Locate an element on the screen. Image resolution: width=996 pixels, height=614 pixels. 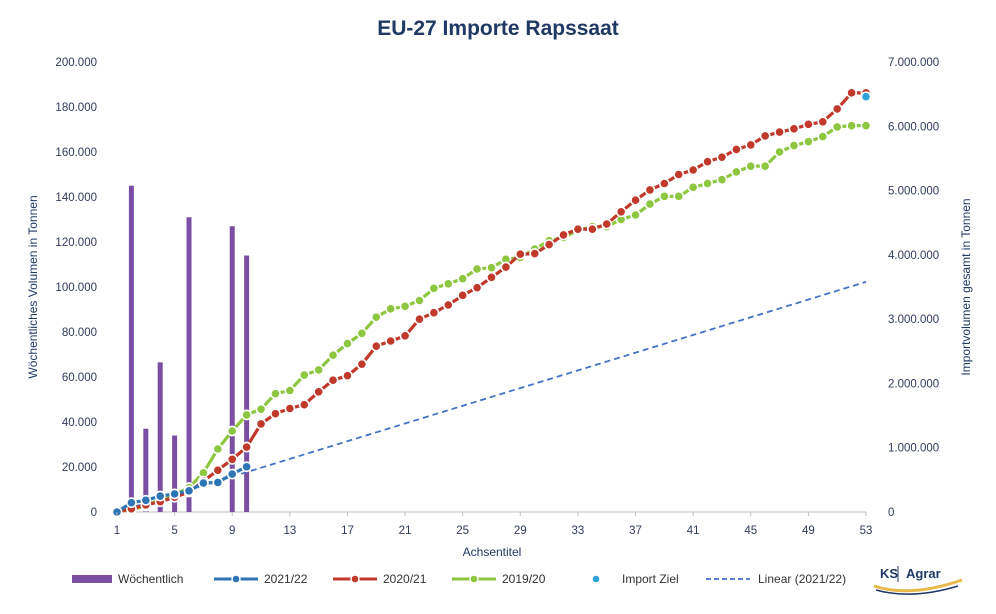
y-right-tick-label: 0 is located at coordinates (891, 513).